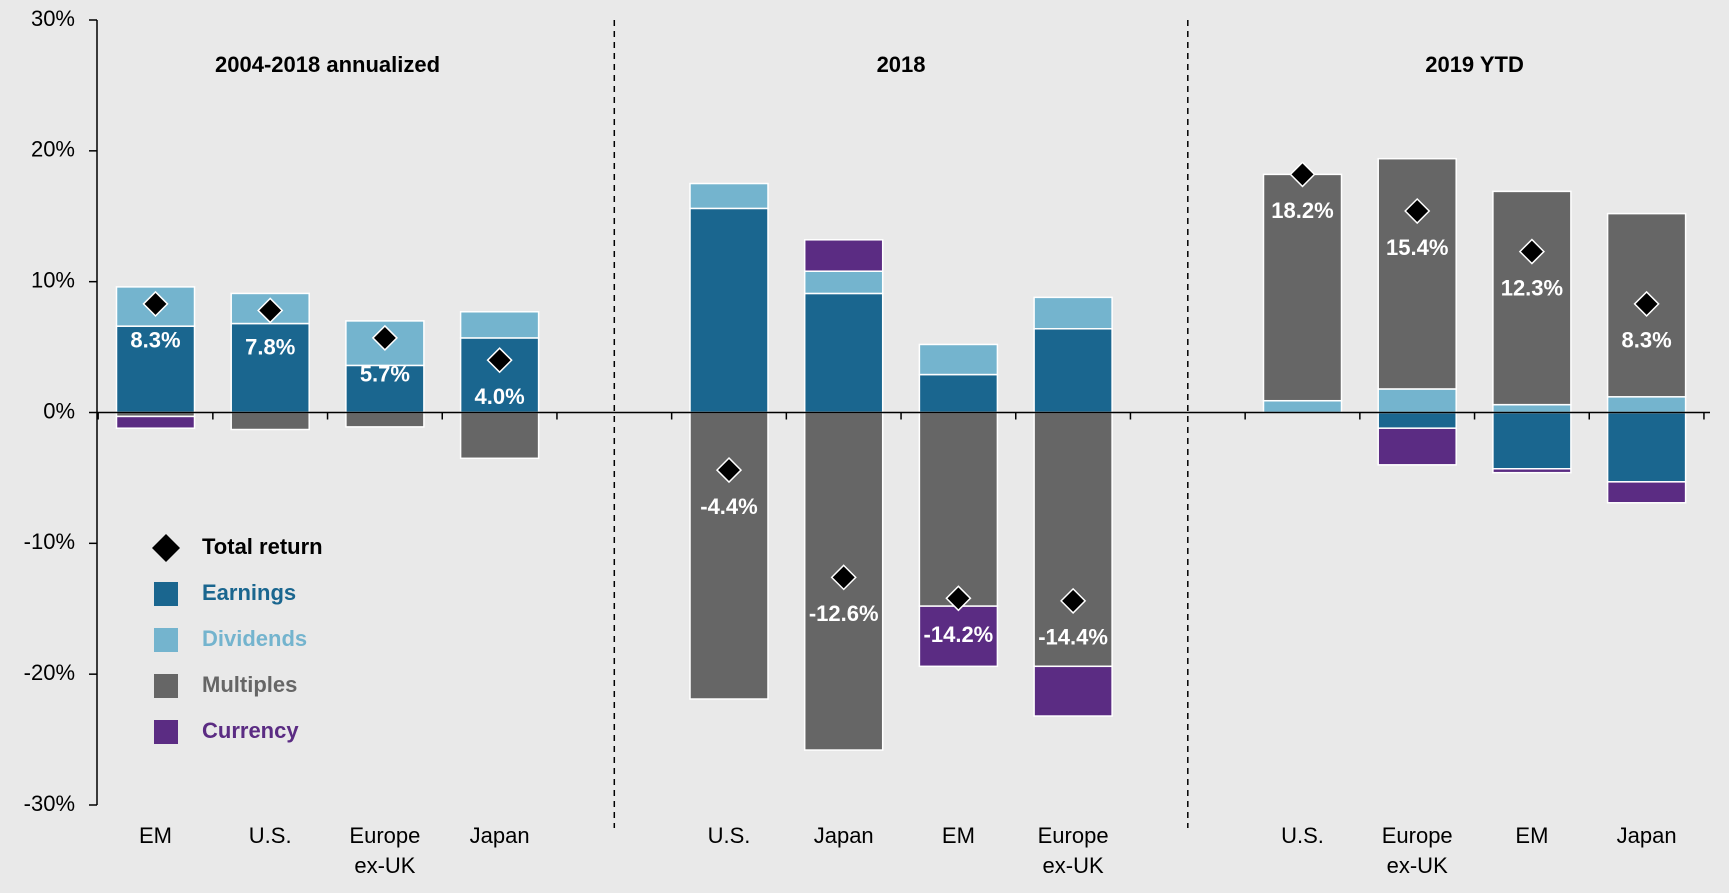  Describe the element at coordinates (49, 541) in the screenshot. I see `y-tick-label: -10%` at that location.